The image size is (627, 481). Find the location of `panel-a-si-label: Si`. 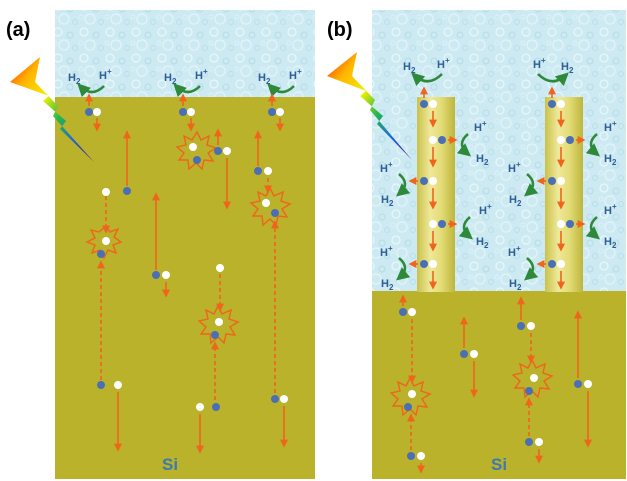

panel-a-si-label: Si is located at coordinates (170, 464).